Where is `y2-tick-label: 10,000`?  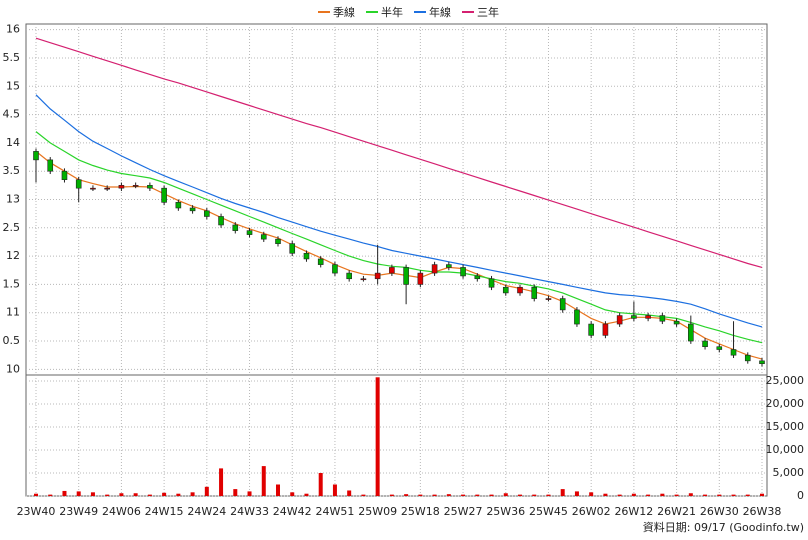
y2-tick-label: 10,000 is located at coordinates (785, 449).